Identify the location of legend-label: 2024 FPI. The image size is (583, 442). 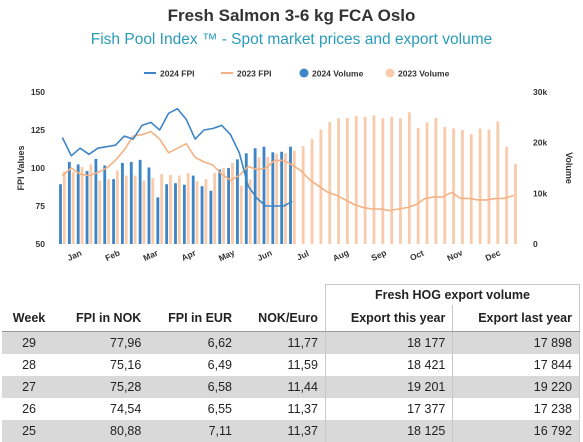
(177, 74).